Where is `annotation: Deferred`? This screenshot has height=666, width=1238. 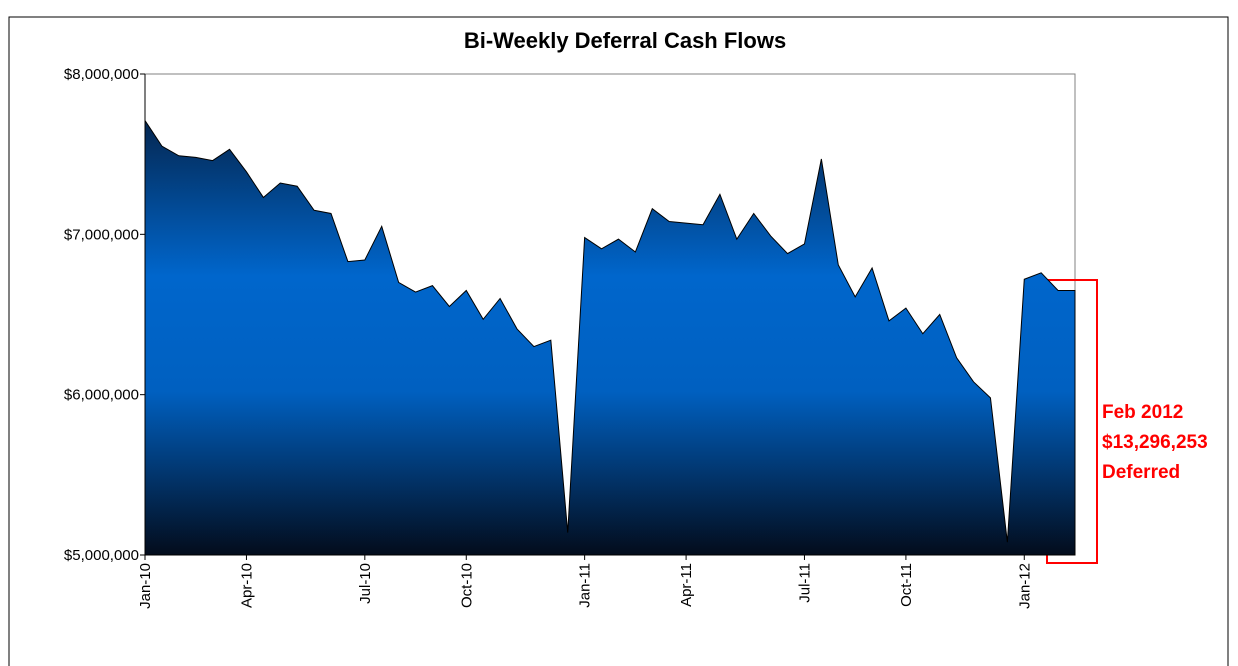
annotation: Deferred is located at coordinates (1141, 472).